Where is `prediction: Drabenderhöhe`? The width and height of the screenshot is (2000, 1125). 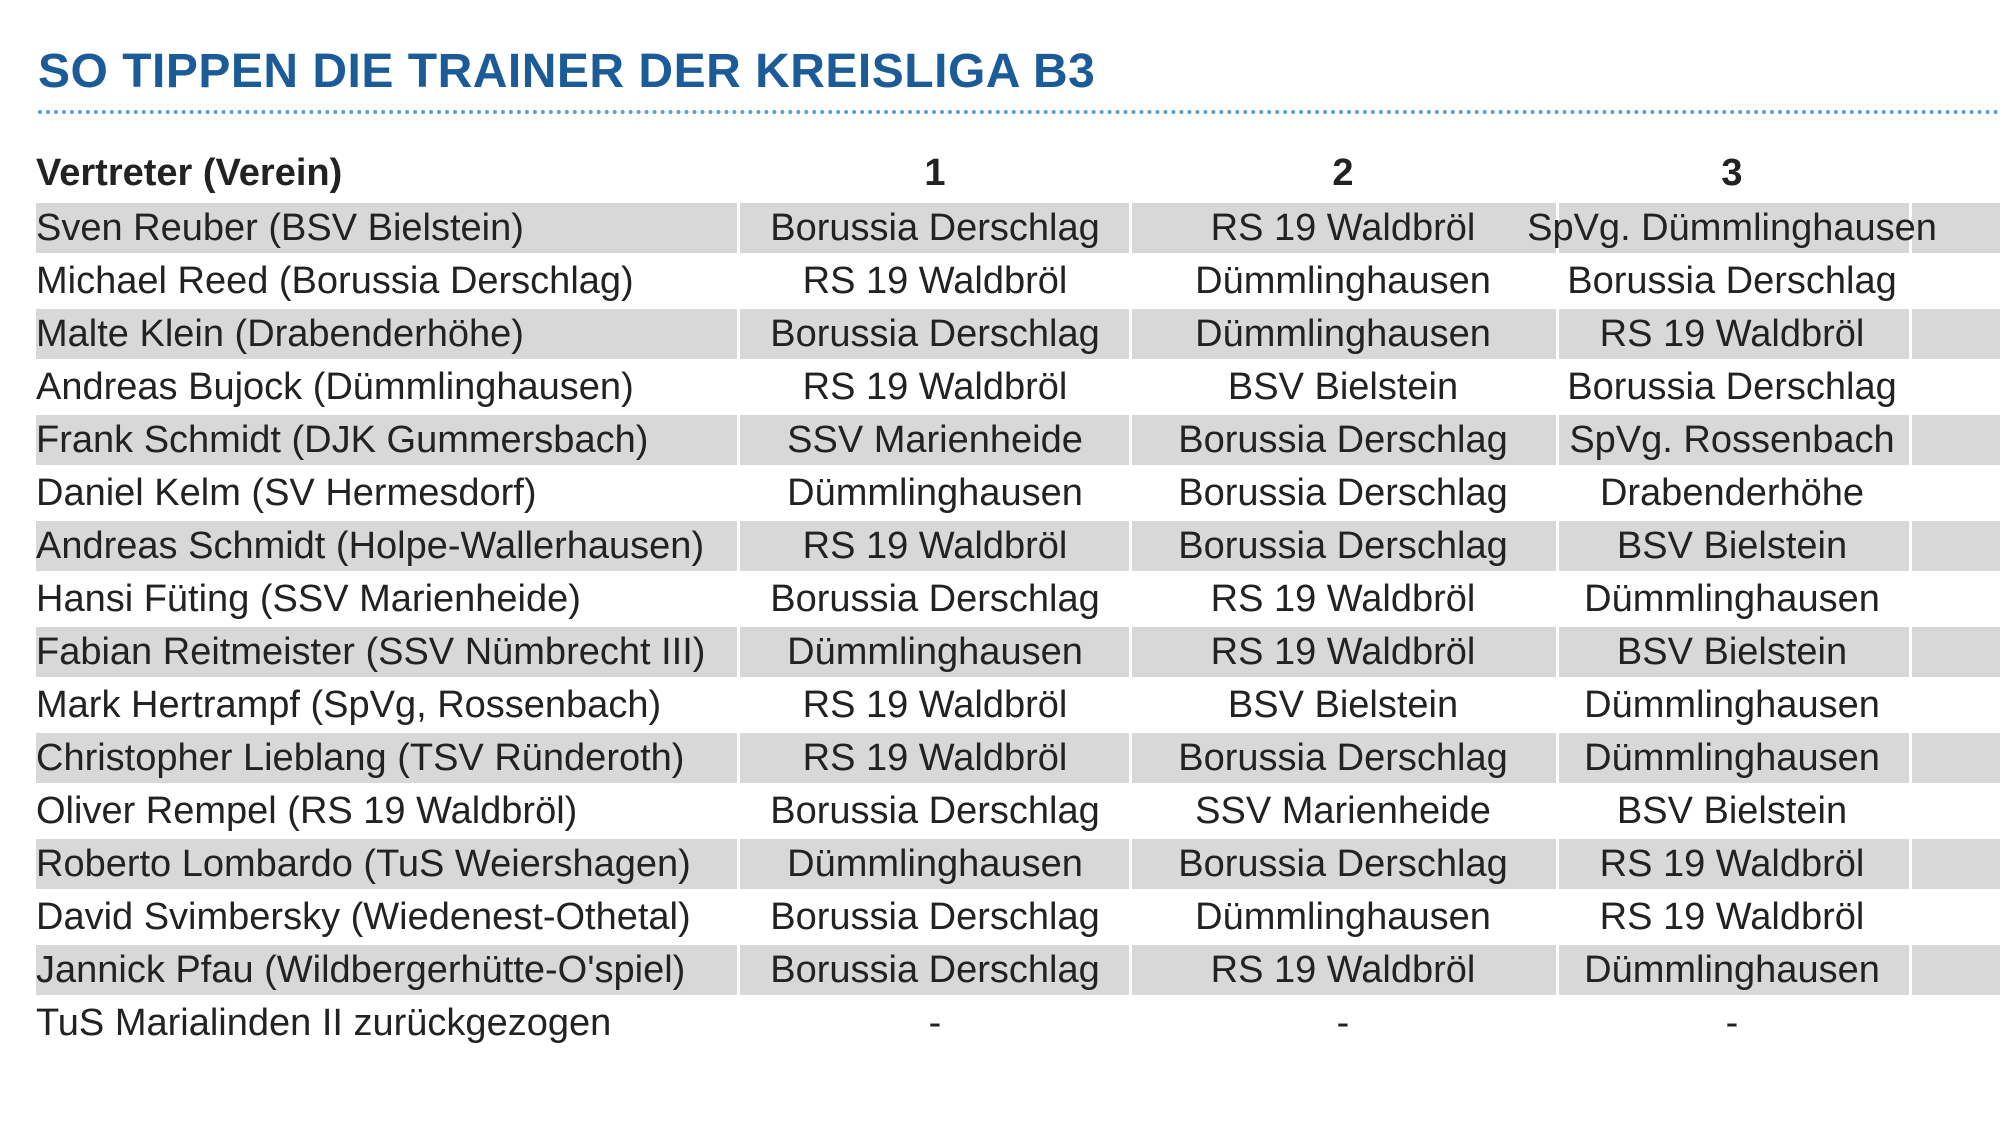
prediction: Drabenderhöhe is located at coordinates (1732, 493).